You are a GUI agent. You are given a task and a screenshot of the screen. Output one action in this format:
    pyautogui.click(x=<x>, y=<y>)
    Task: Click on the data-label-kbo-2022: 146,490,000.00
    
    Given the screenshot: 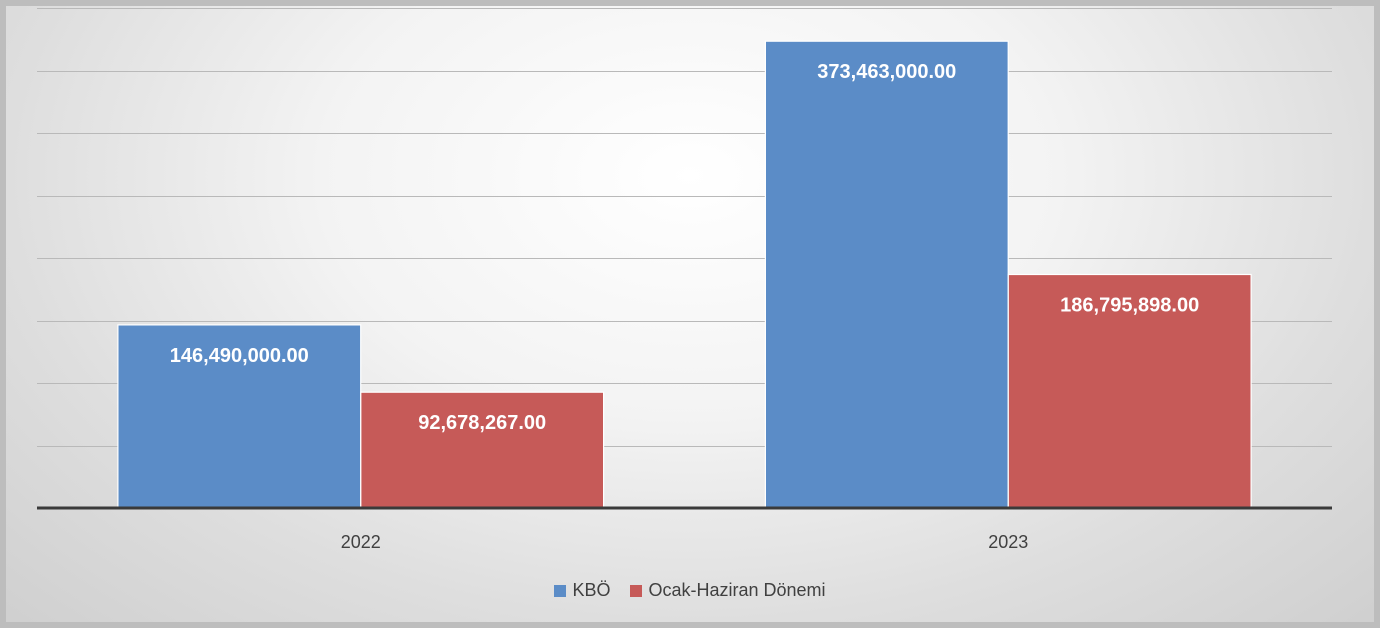 What is the action you would take?
    pyautogui.click(x=239, y=356)
    